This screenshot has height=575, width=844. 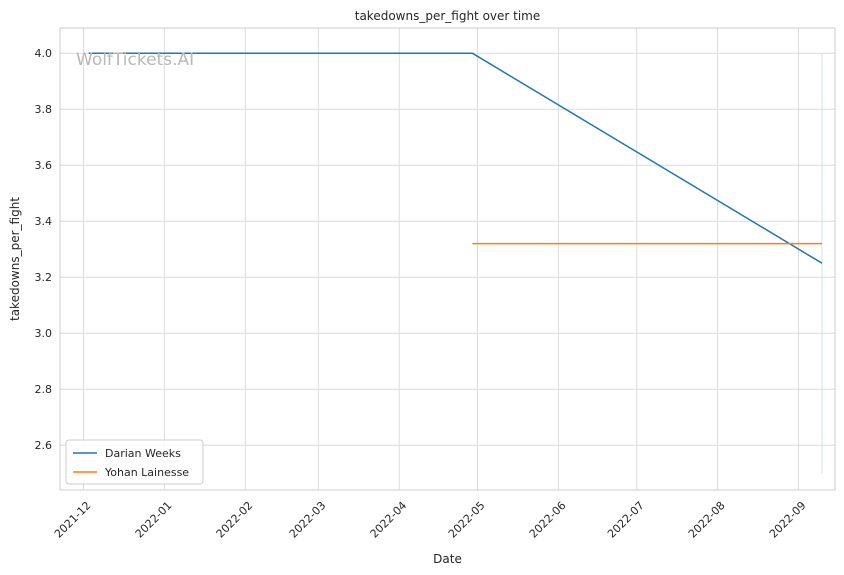 What do you see at coordinates (44, 389) in the screenshot?
I see `y-tick-label: 2.8` at bounding box center [44, 389].